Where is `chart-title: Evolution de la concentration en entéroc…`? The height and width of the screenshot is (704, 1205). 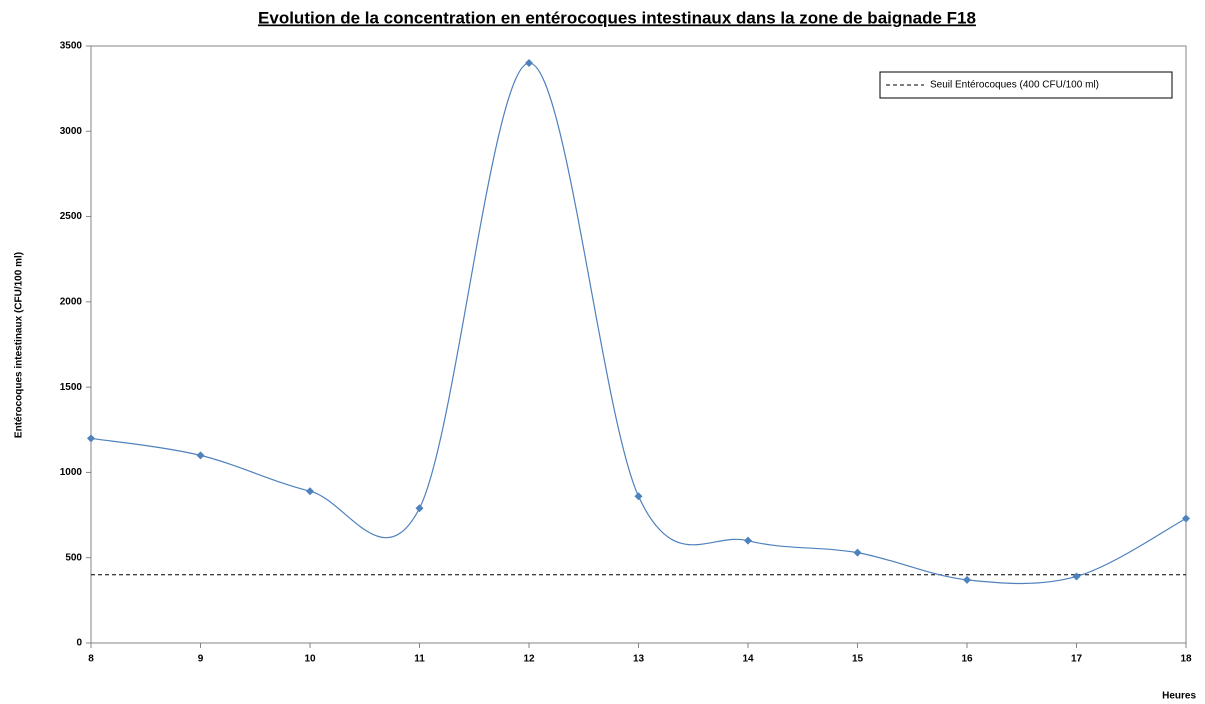 chart-title: Evolution de la concentration en entéroc… is located at coordinates (617, 17).